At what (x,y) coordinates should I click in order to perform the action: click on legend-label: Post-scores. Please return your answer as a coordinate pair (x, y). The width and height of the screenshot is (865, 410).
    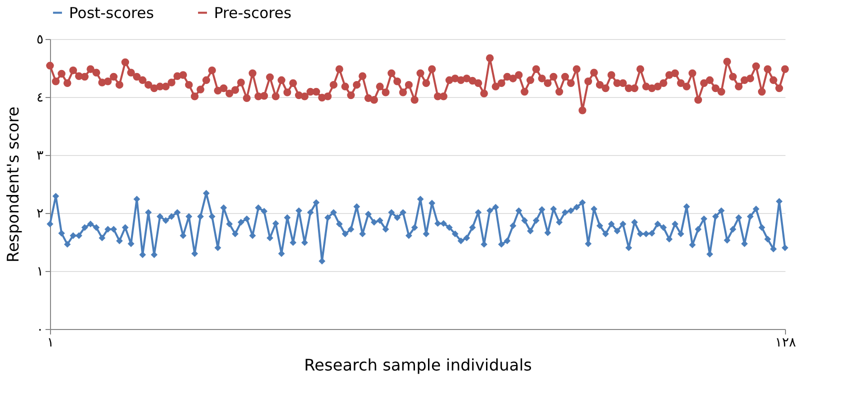
    Looking at the image, I should click on (111, 13).